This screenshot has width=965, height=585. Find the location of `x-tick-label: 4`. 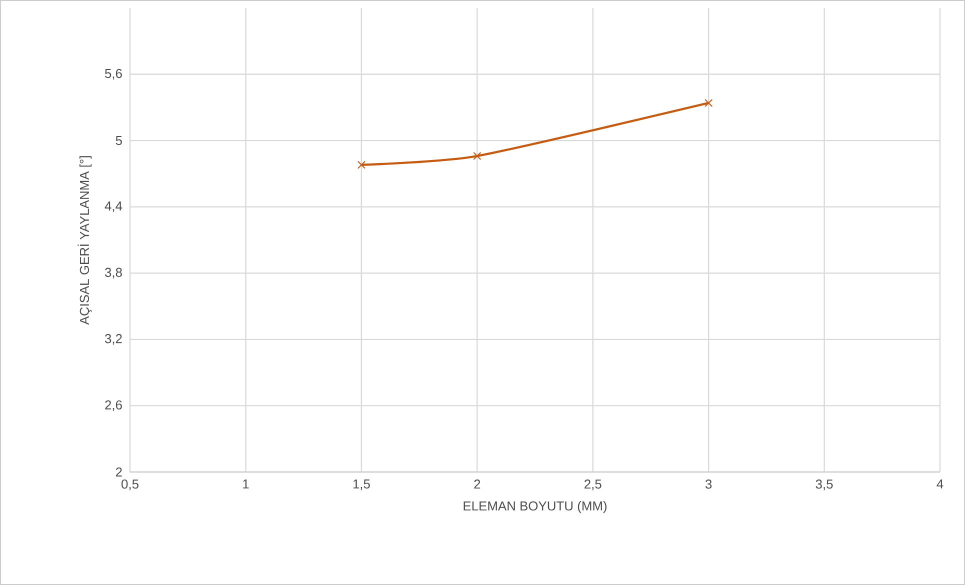

x-tick-label: 4 is located at coordinates (940, 484).